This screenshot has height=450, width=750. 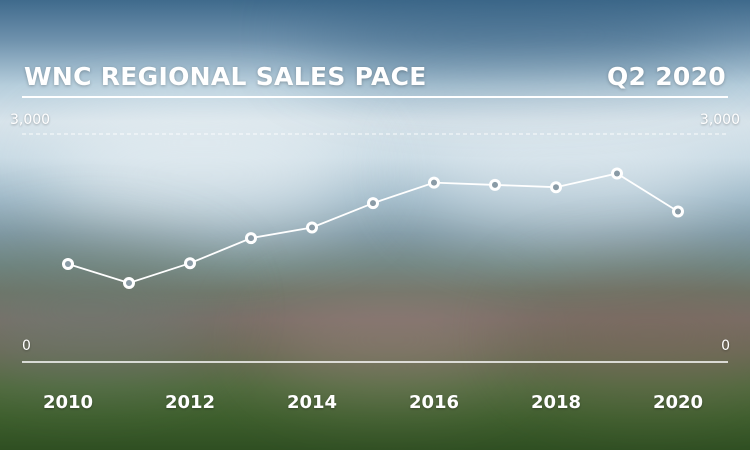 What do you see at coordinates (26, 346) in the screenshot?
I see `y-tick-label-zero-left: 0` at bounding box center [26, 346].